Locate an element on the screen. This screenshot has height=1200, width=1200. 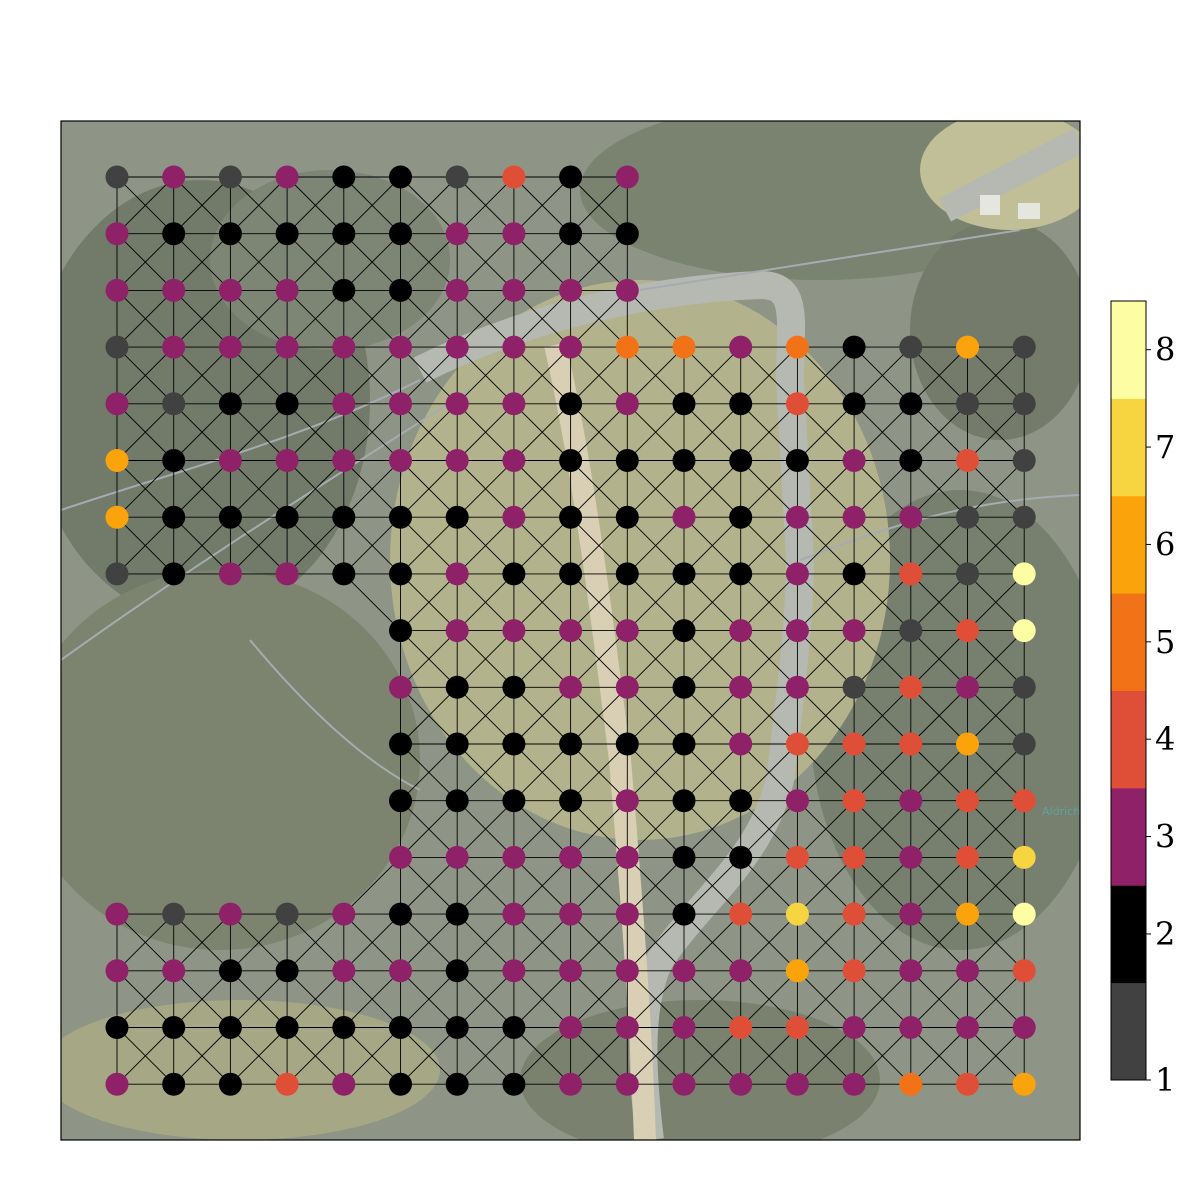
colorbar-tick-label: 1 is located at coordinates (1165, 1080).